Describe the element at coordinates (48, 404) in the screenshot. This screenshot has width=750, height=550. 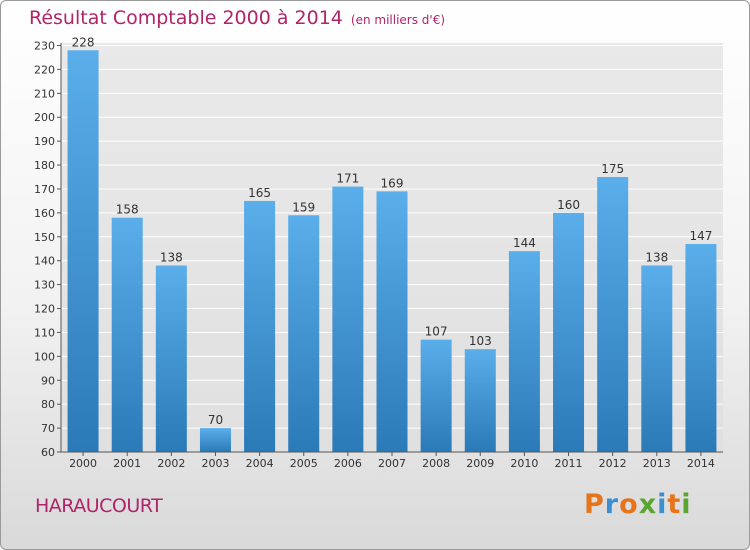
I see `y-tick-label: 80` at that location.